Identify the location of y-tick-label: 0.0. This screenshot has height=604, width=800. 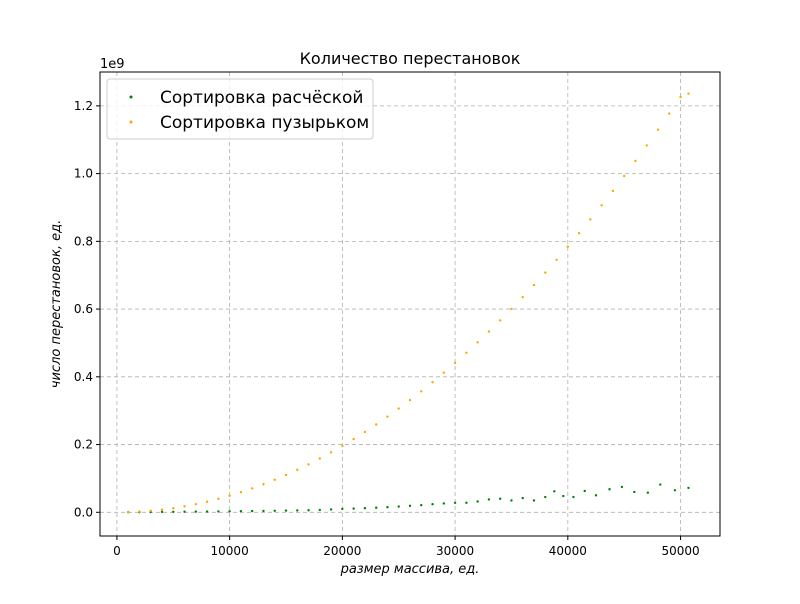
(83, 512).